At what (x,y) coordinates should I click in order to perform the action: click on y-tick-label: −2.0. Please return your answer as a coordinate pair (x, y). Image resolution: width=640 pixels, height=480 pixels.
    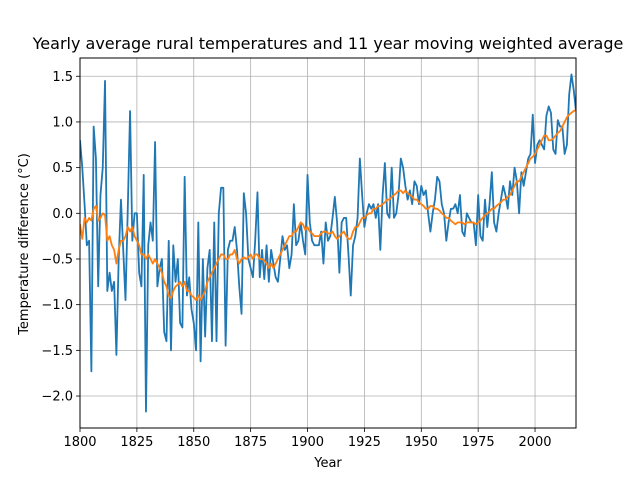
    Looking at the image, I should click on (57, 397).